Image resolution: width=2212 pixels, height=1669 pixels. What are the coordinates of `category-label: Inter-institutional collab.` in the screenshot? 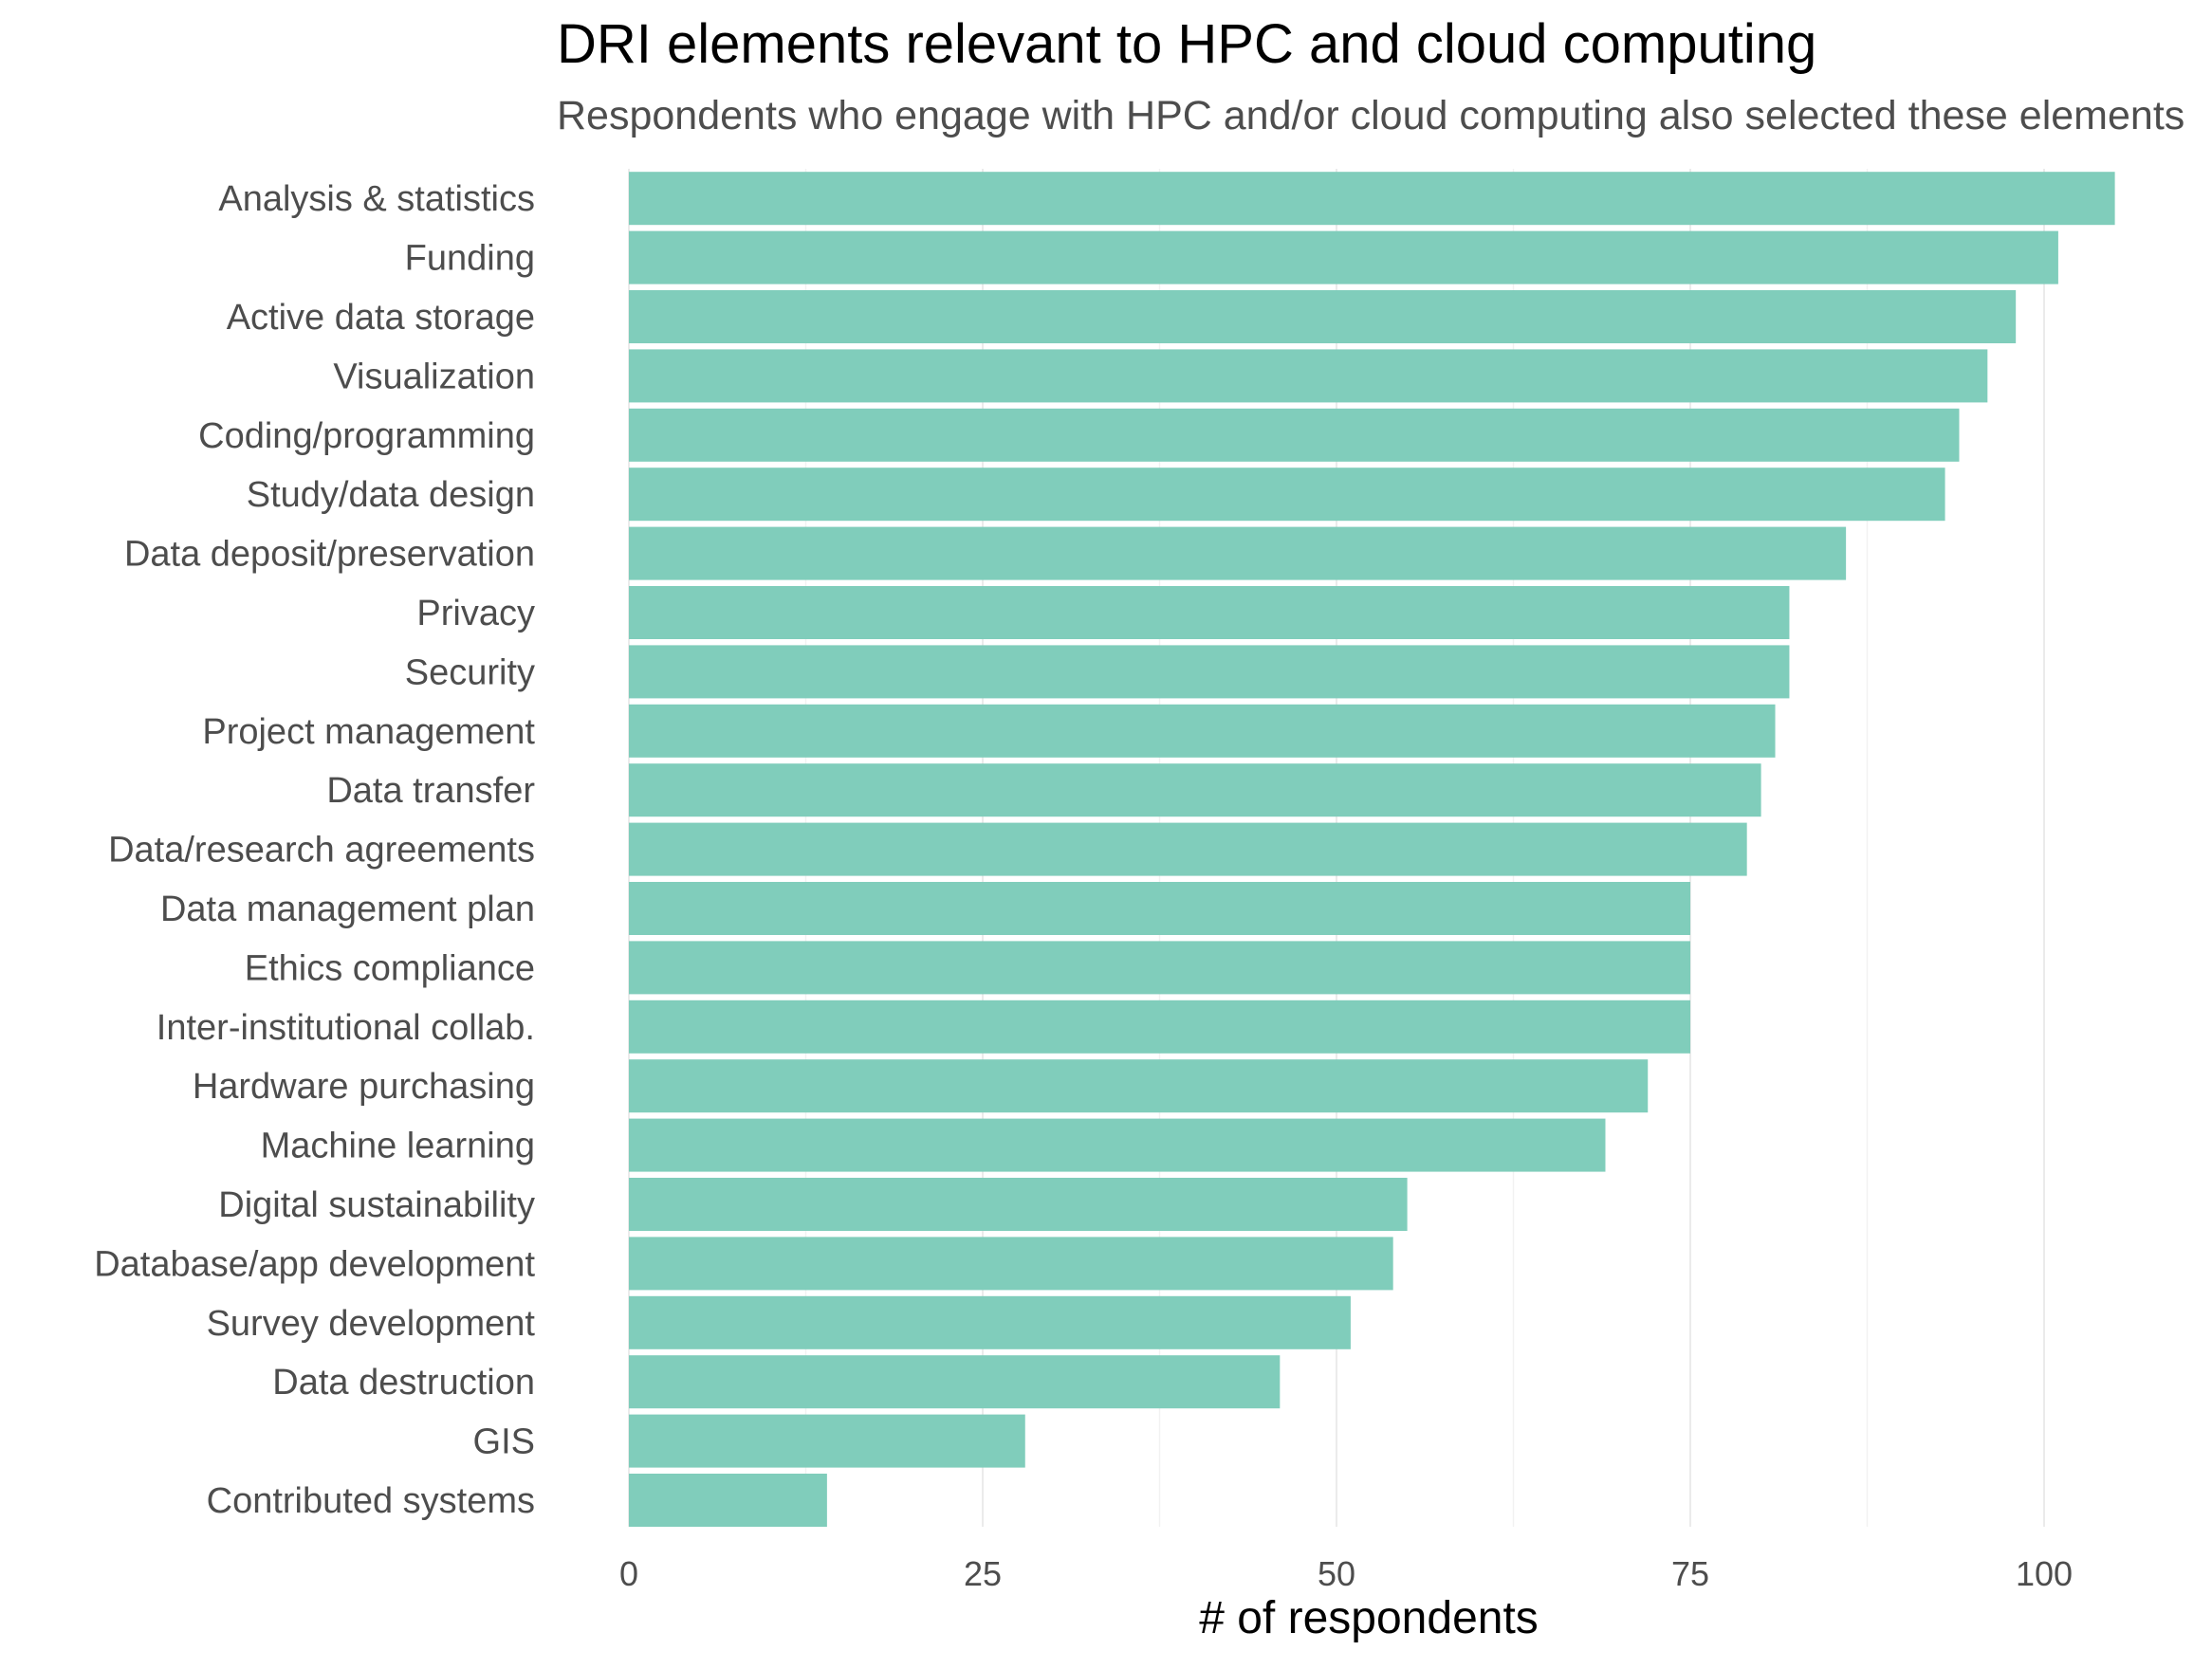 It's located at (346, 1028).